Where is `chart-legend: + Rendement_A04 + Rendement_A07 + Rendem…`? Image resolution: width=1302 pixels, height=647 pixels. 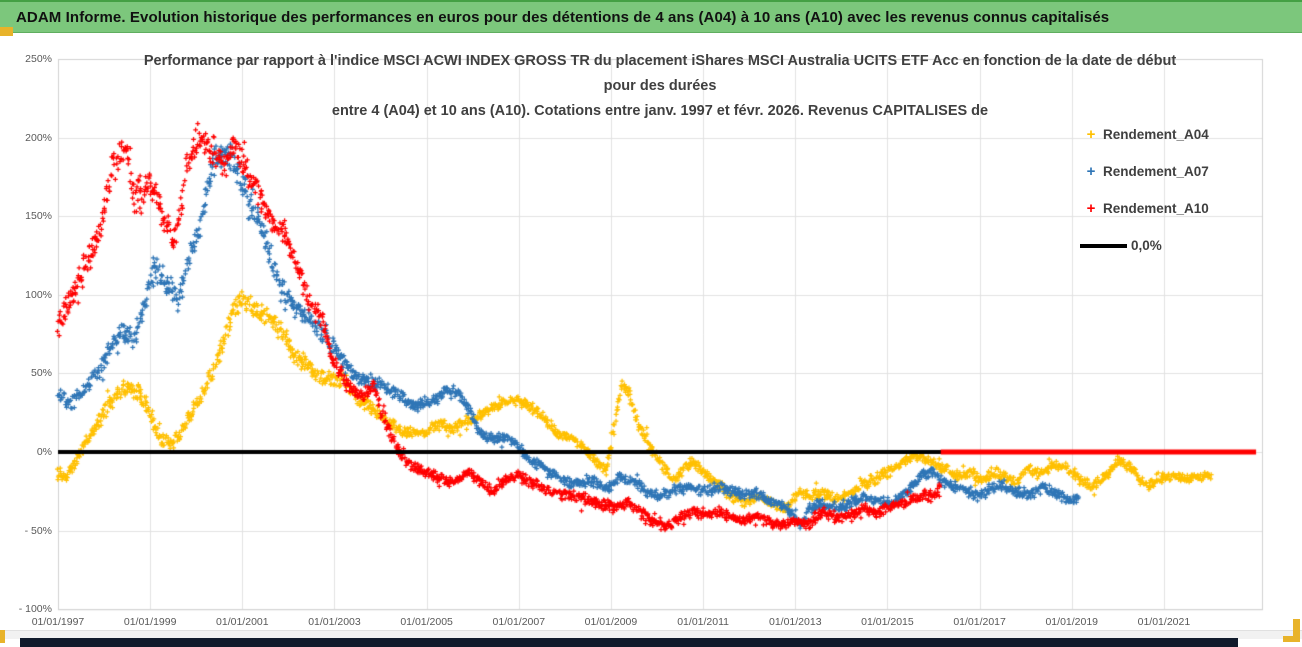 chart-legend: + Rendement_A04 + Rendement_A07 + Rendem… is located at coordinates (1185, 190).